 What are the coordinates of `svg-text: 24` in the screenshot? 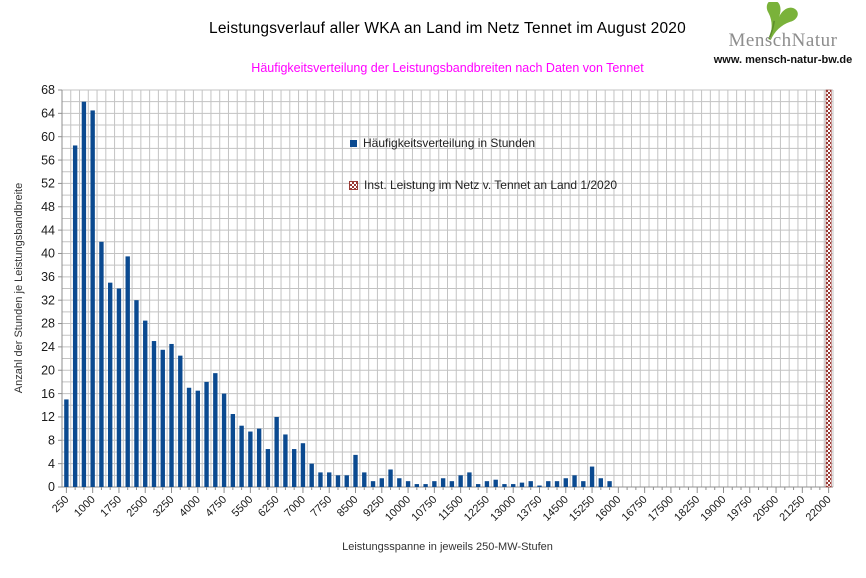 It's located at (48, 347).